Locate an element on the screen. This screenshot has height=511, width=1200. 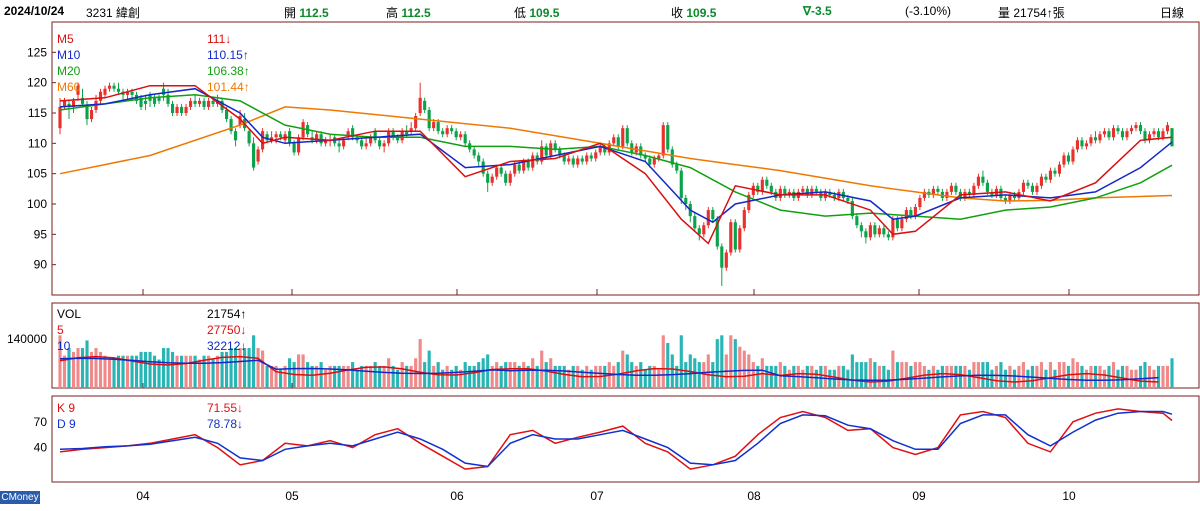
change-percent: (-3.10%) is located at coordinates (928, 11).